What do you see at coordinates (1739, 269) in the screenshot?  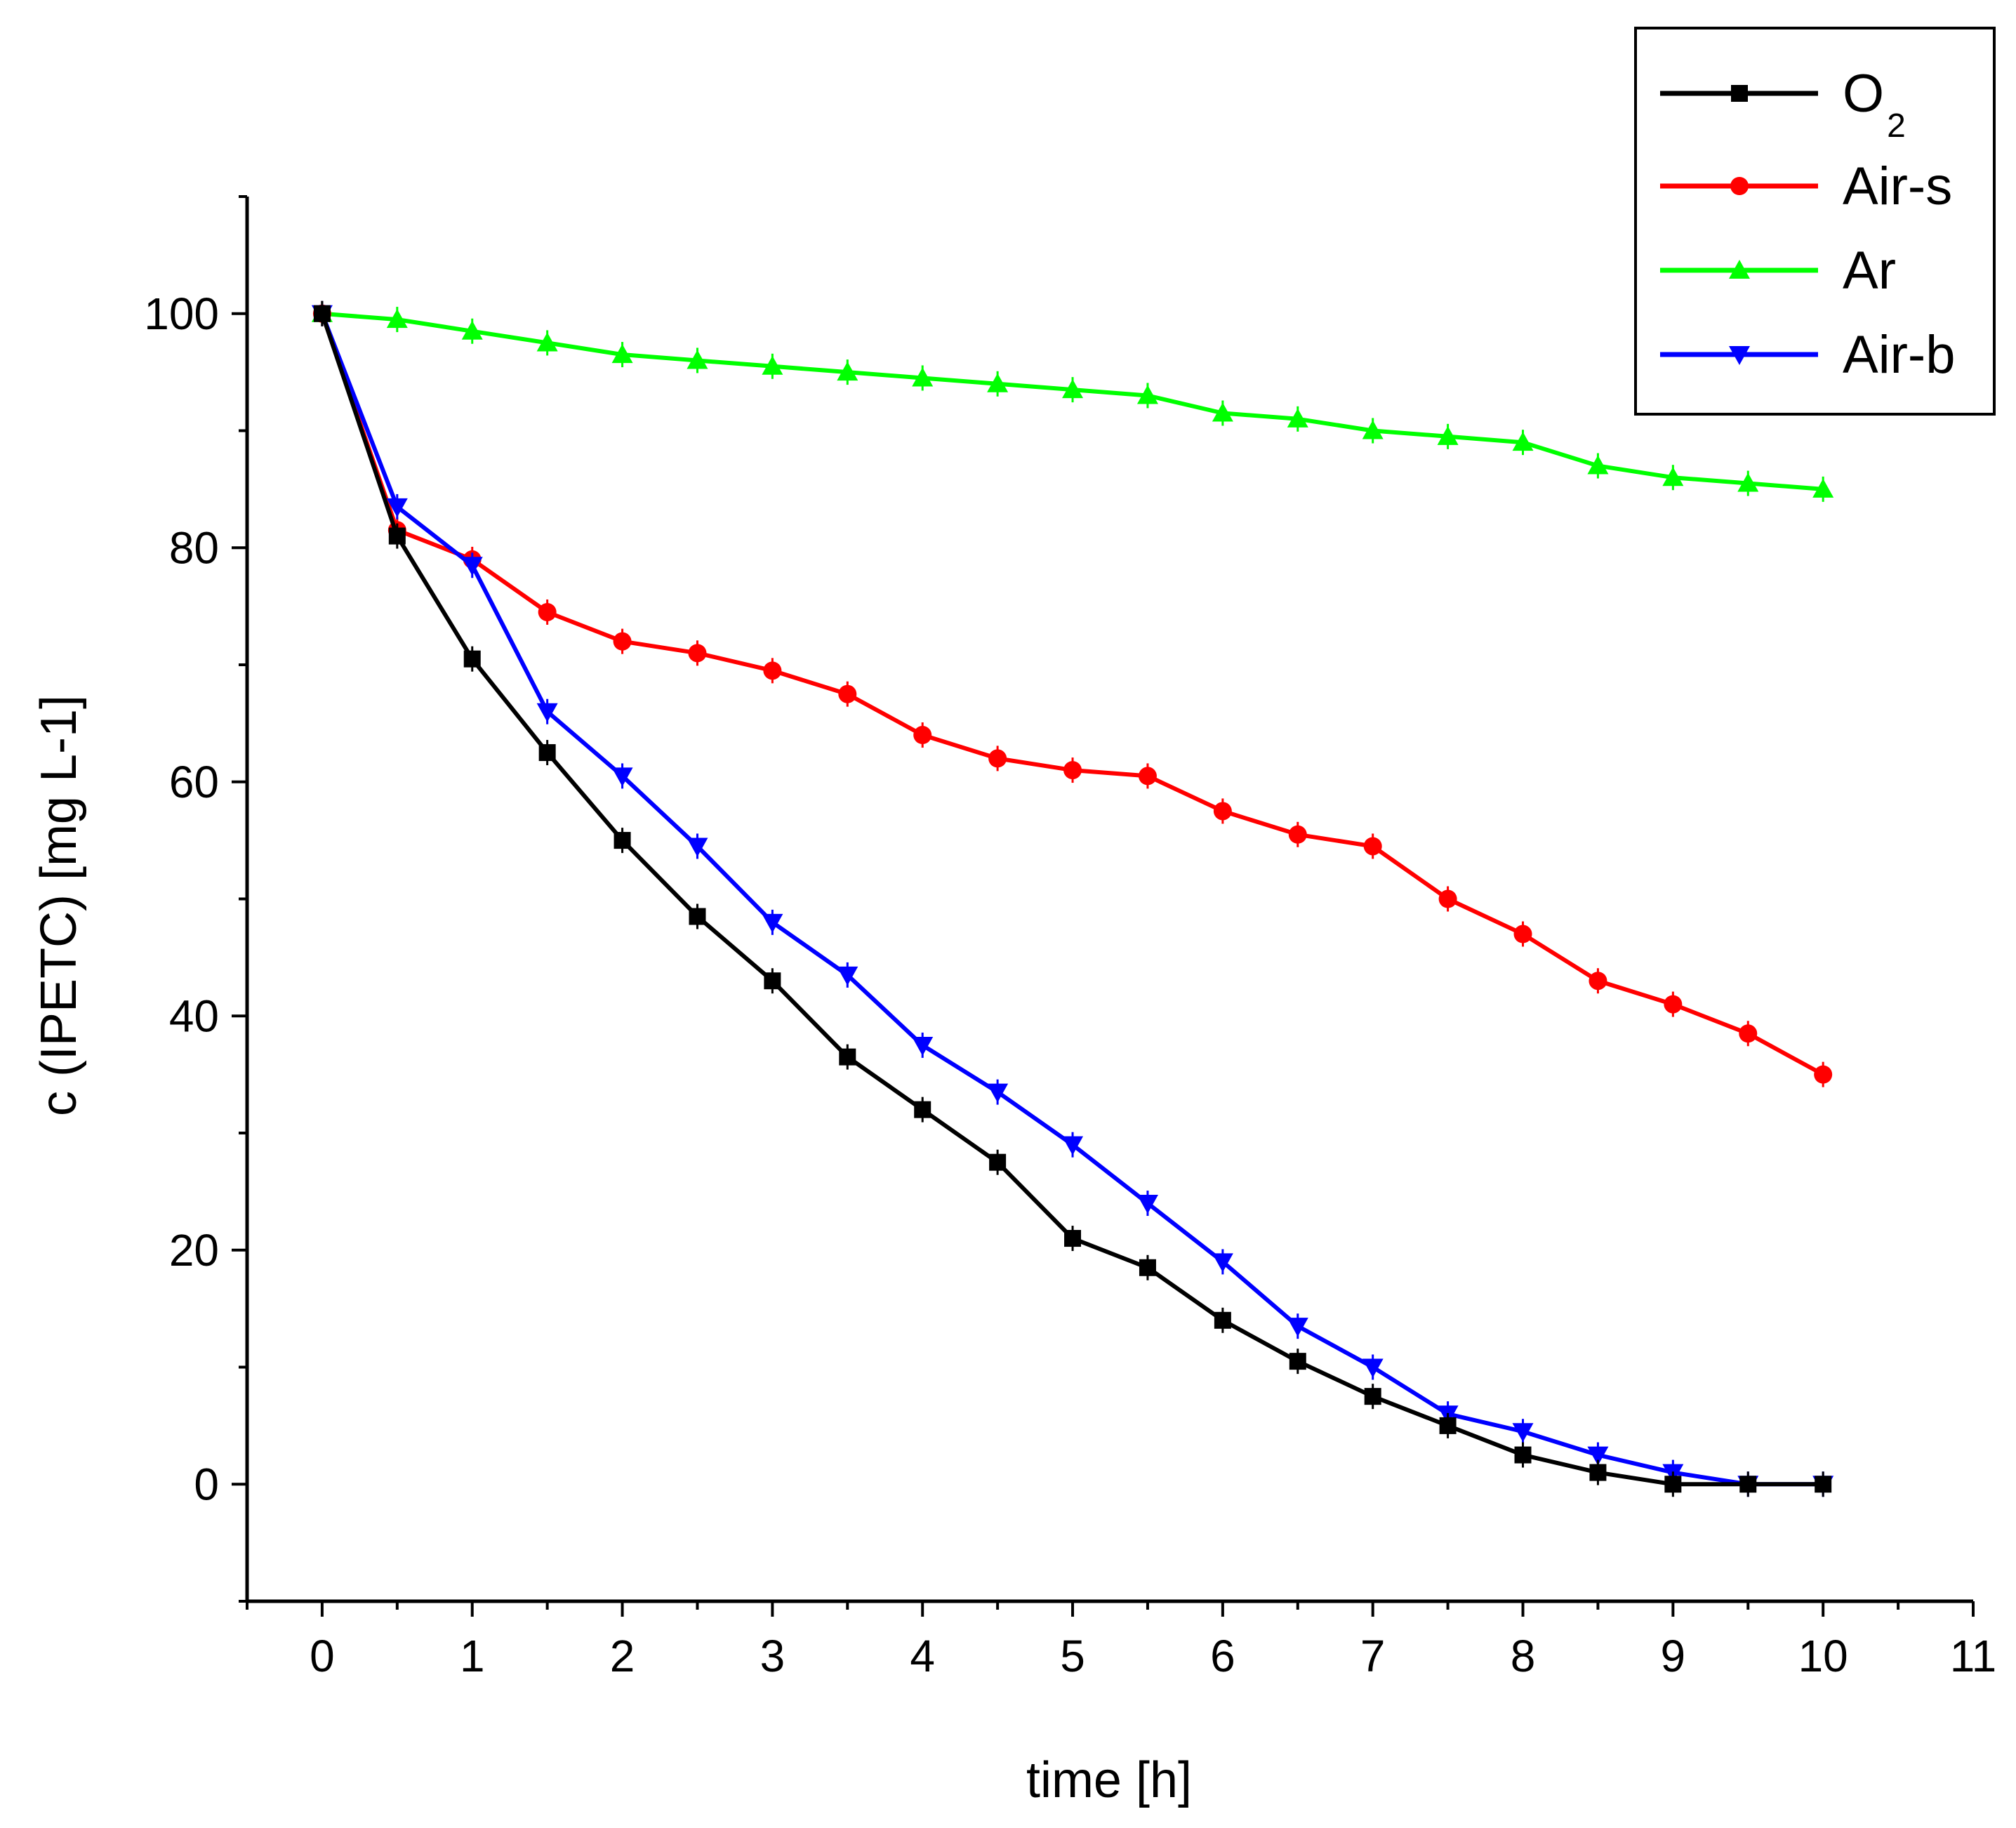 I see `legend-marker-ar` at bounding box center [1739, 269].